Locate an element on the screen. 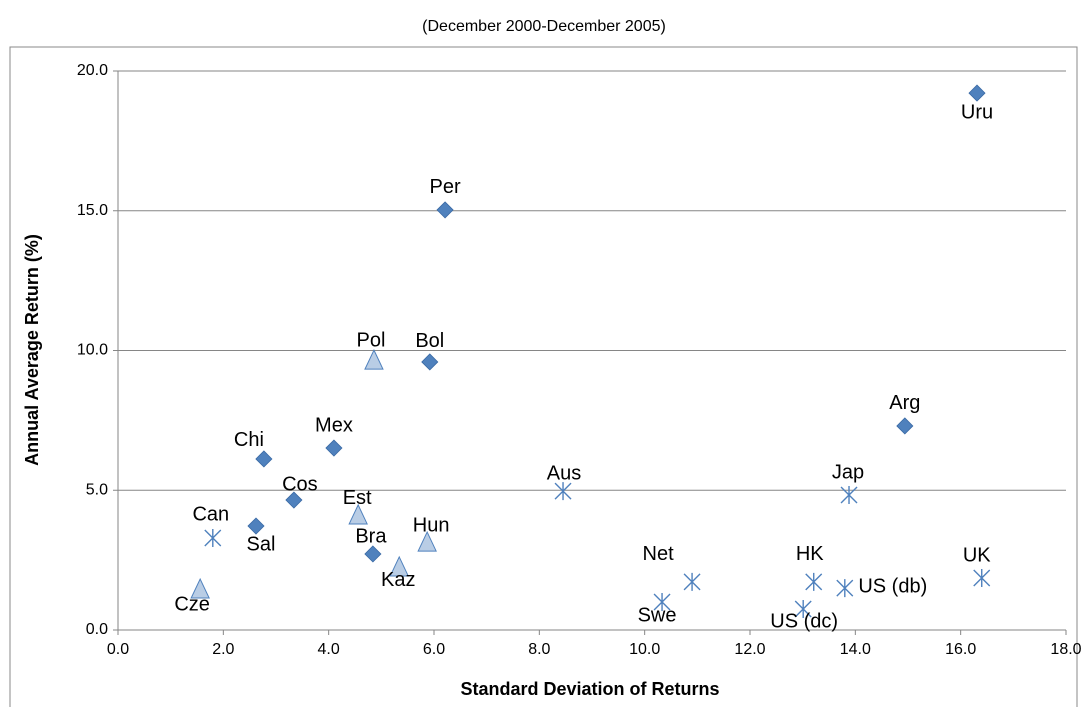 The width and height of the screenshot is (1088, 707). point-label: UK is located at coordinates (977, 555).